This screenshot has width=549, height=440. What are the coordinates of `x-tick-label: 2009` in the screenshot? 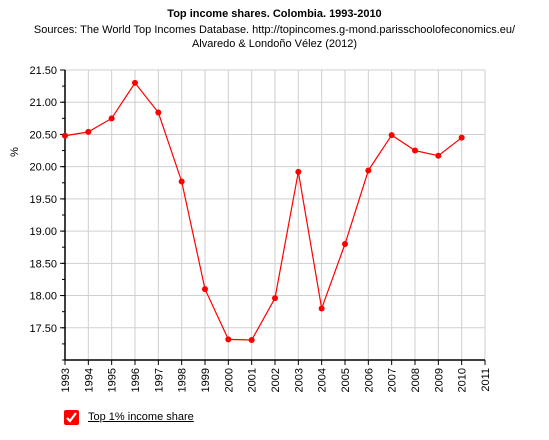 It's located at (439, 380).